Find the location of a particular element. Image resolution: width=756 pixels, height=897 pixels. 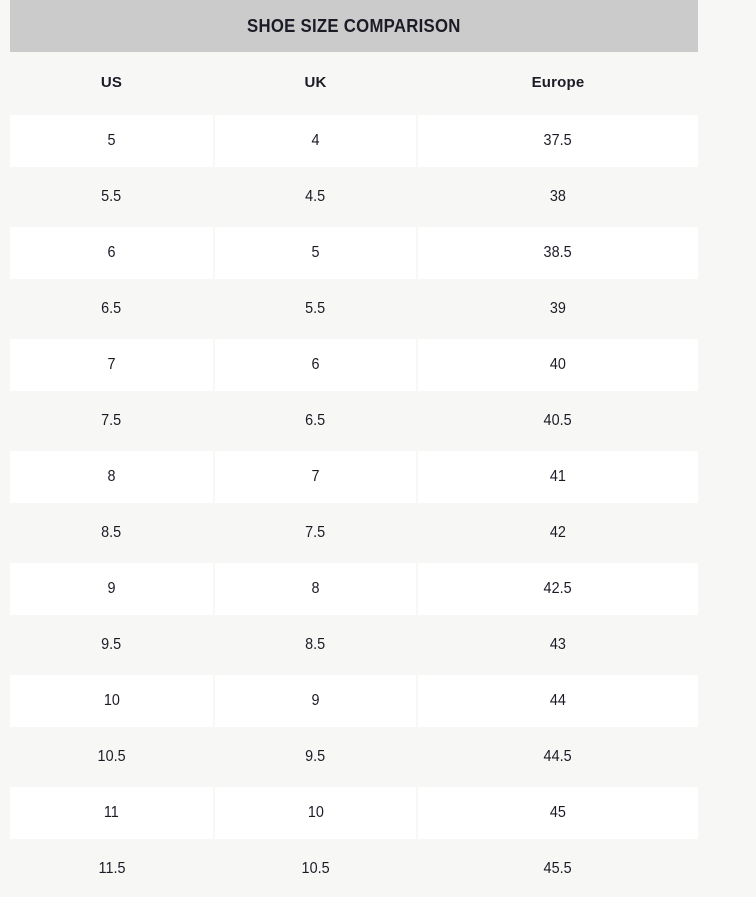

table-cell: 45 is located at coordinates (558, 813).